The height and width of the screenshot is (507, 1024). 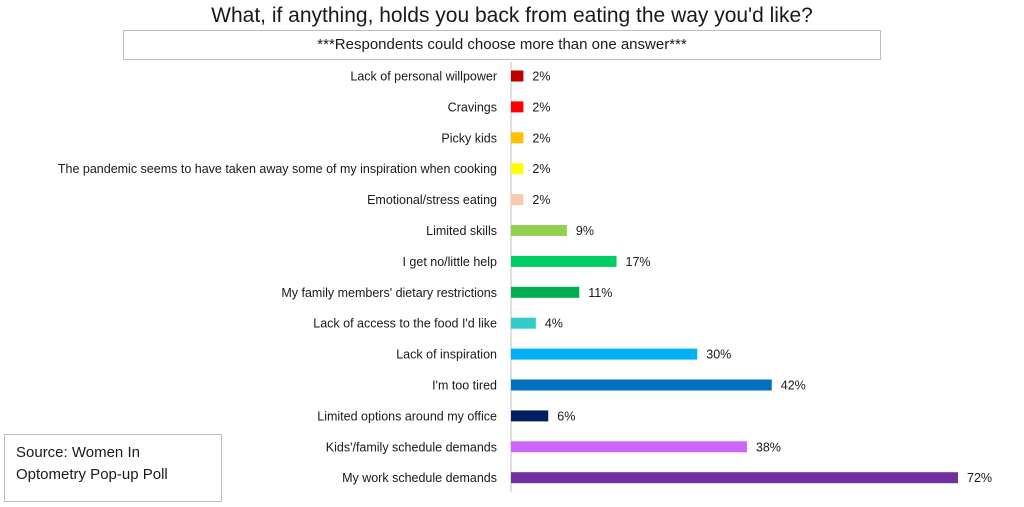 I want to click on data-label: 38%, so click(x=768, y=447).